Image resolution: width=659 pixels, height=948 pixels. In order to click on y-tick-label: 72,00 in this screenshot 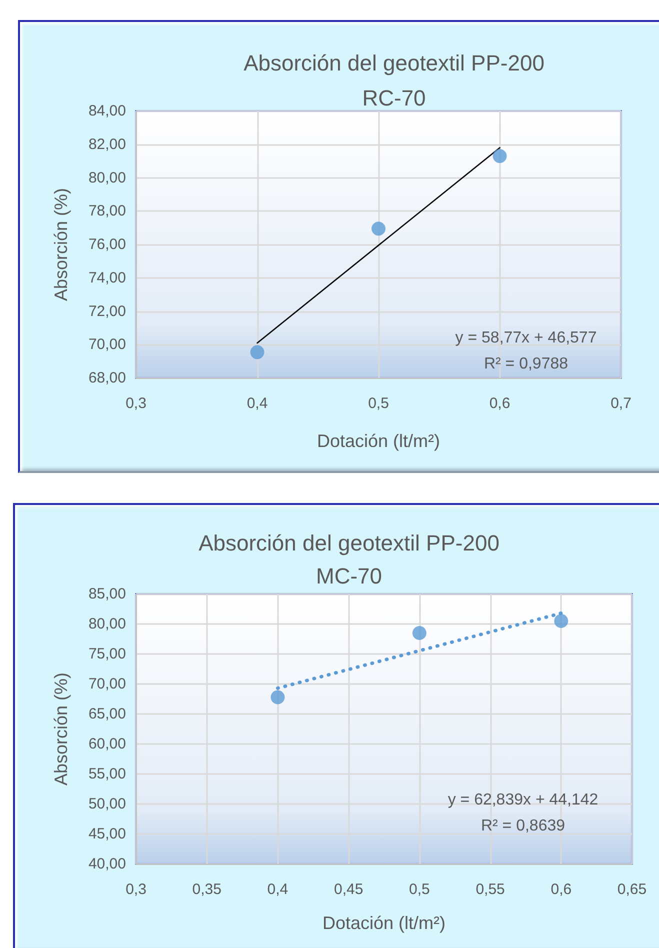, I will do `click(107, 311)`.